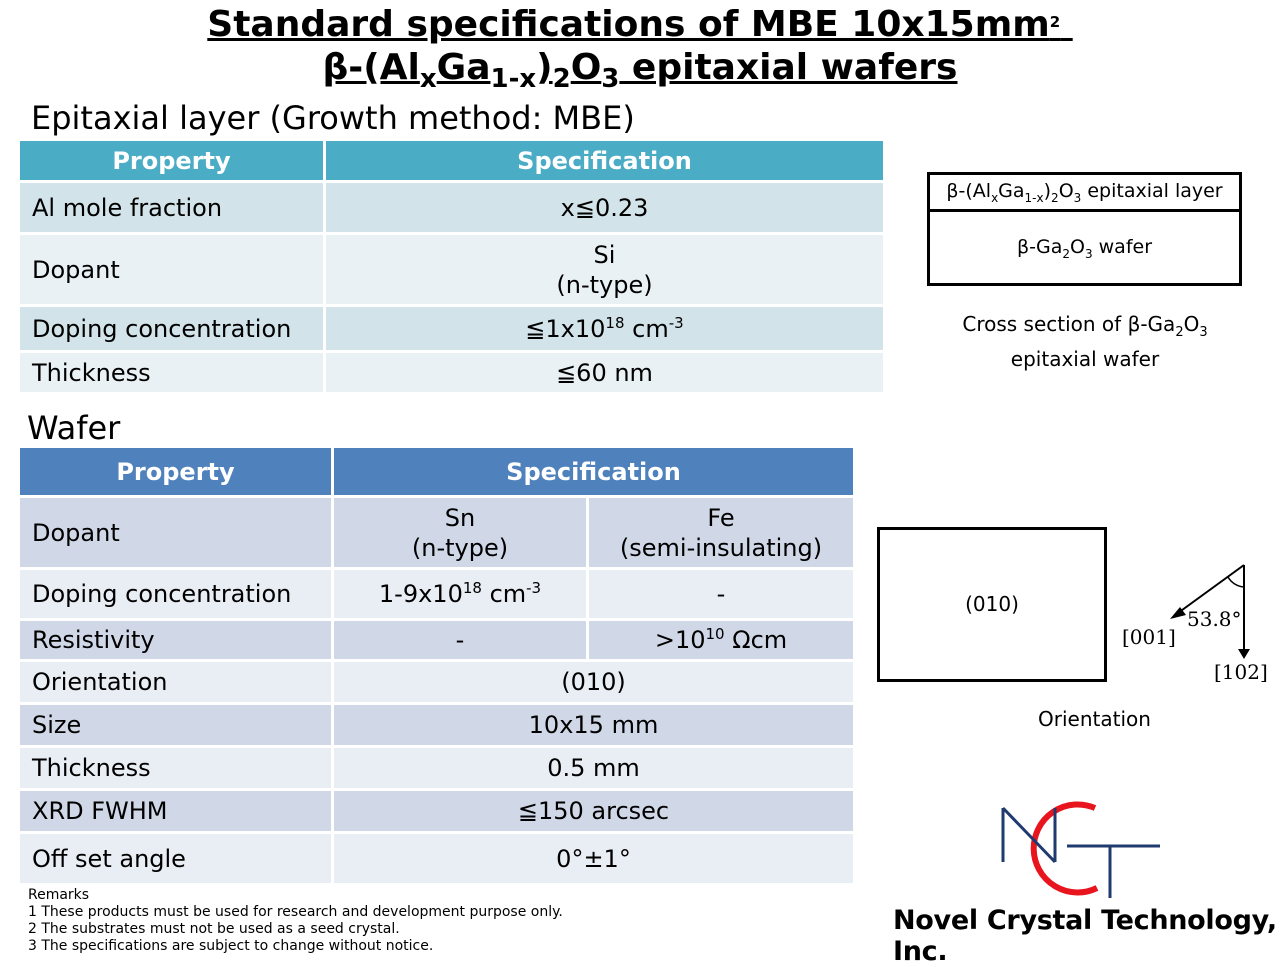 The width and height of the screenshot is (1280, 967). What do you see at coordinates (1084, 193) in the screenshot?
I see `epitaxial-layer-label: β-(AlxGa1-x)2O3 epitaxial layer` at bounding box center [1084, 193].